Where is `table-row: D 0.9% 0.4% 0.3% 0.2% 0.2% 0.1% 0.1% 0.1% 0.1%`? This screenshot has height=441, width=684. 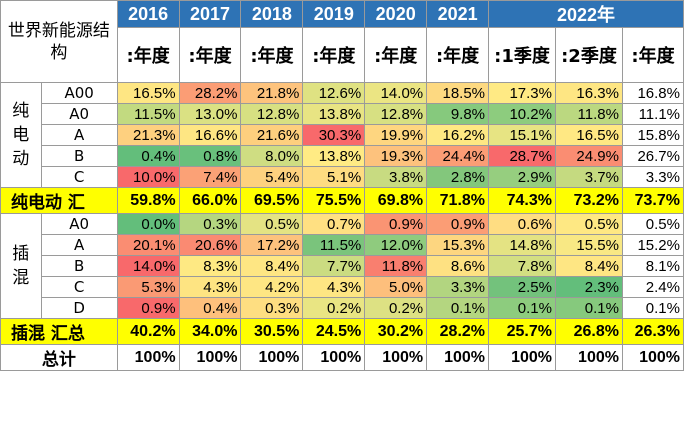 table-row: D 0.9% 0.4% 0.3% 0.2% 0.2% 0.1% 0.1% 0.1% 0.1% is located at coordinates (342, 308).